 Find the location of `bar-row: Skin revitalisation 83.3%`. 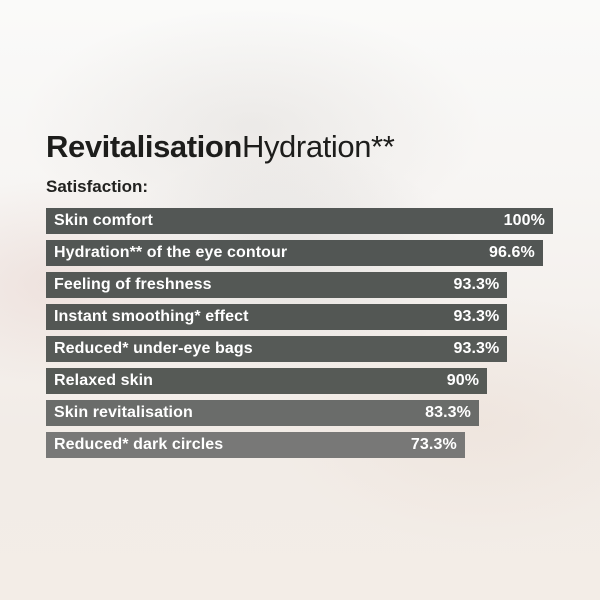

bar-row: Skin revitalisation 83.3% is located at coordinates (299, 413).